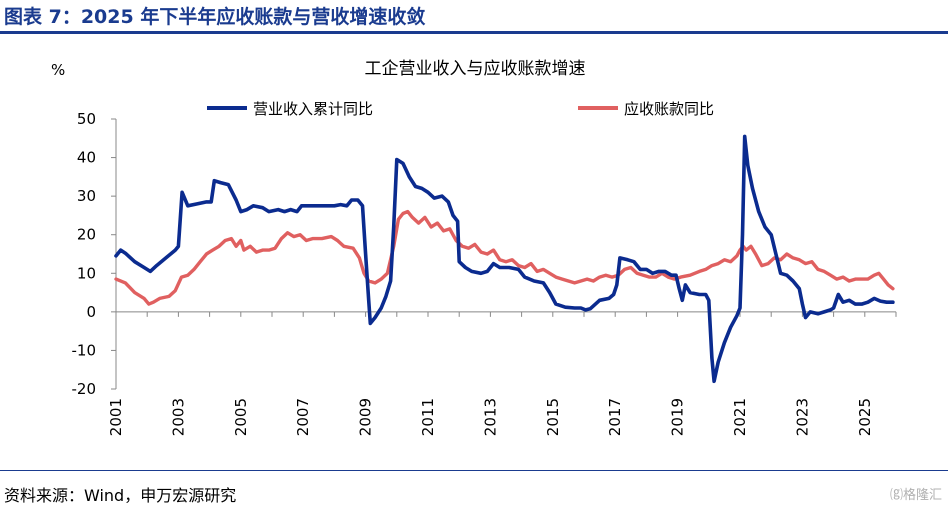  Describe the element at coordinates (86, 196) in the screenshot. I see `y-tick-label: 30` at that location.